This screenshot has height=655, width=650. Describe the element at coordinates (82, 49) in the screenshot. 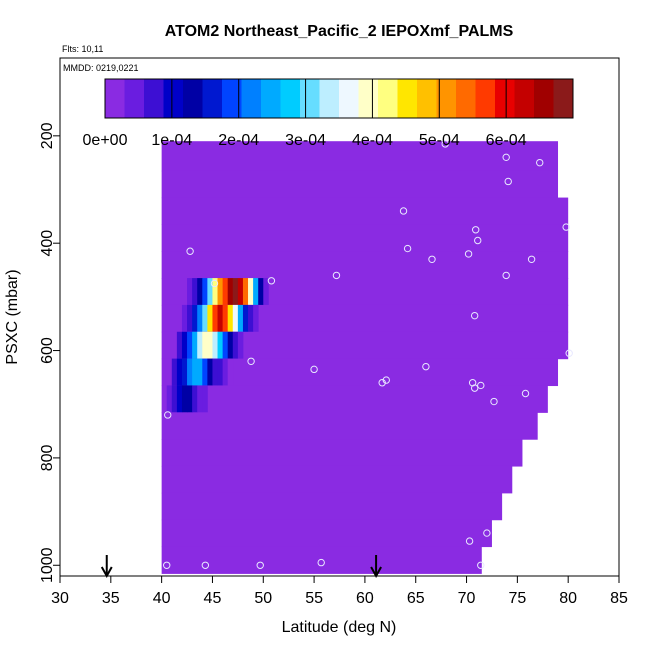

I see `flights-label: Flts: 10,11` at that location.